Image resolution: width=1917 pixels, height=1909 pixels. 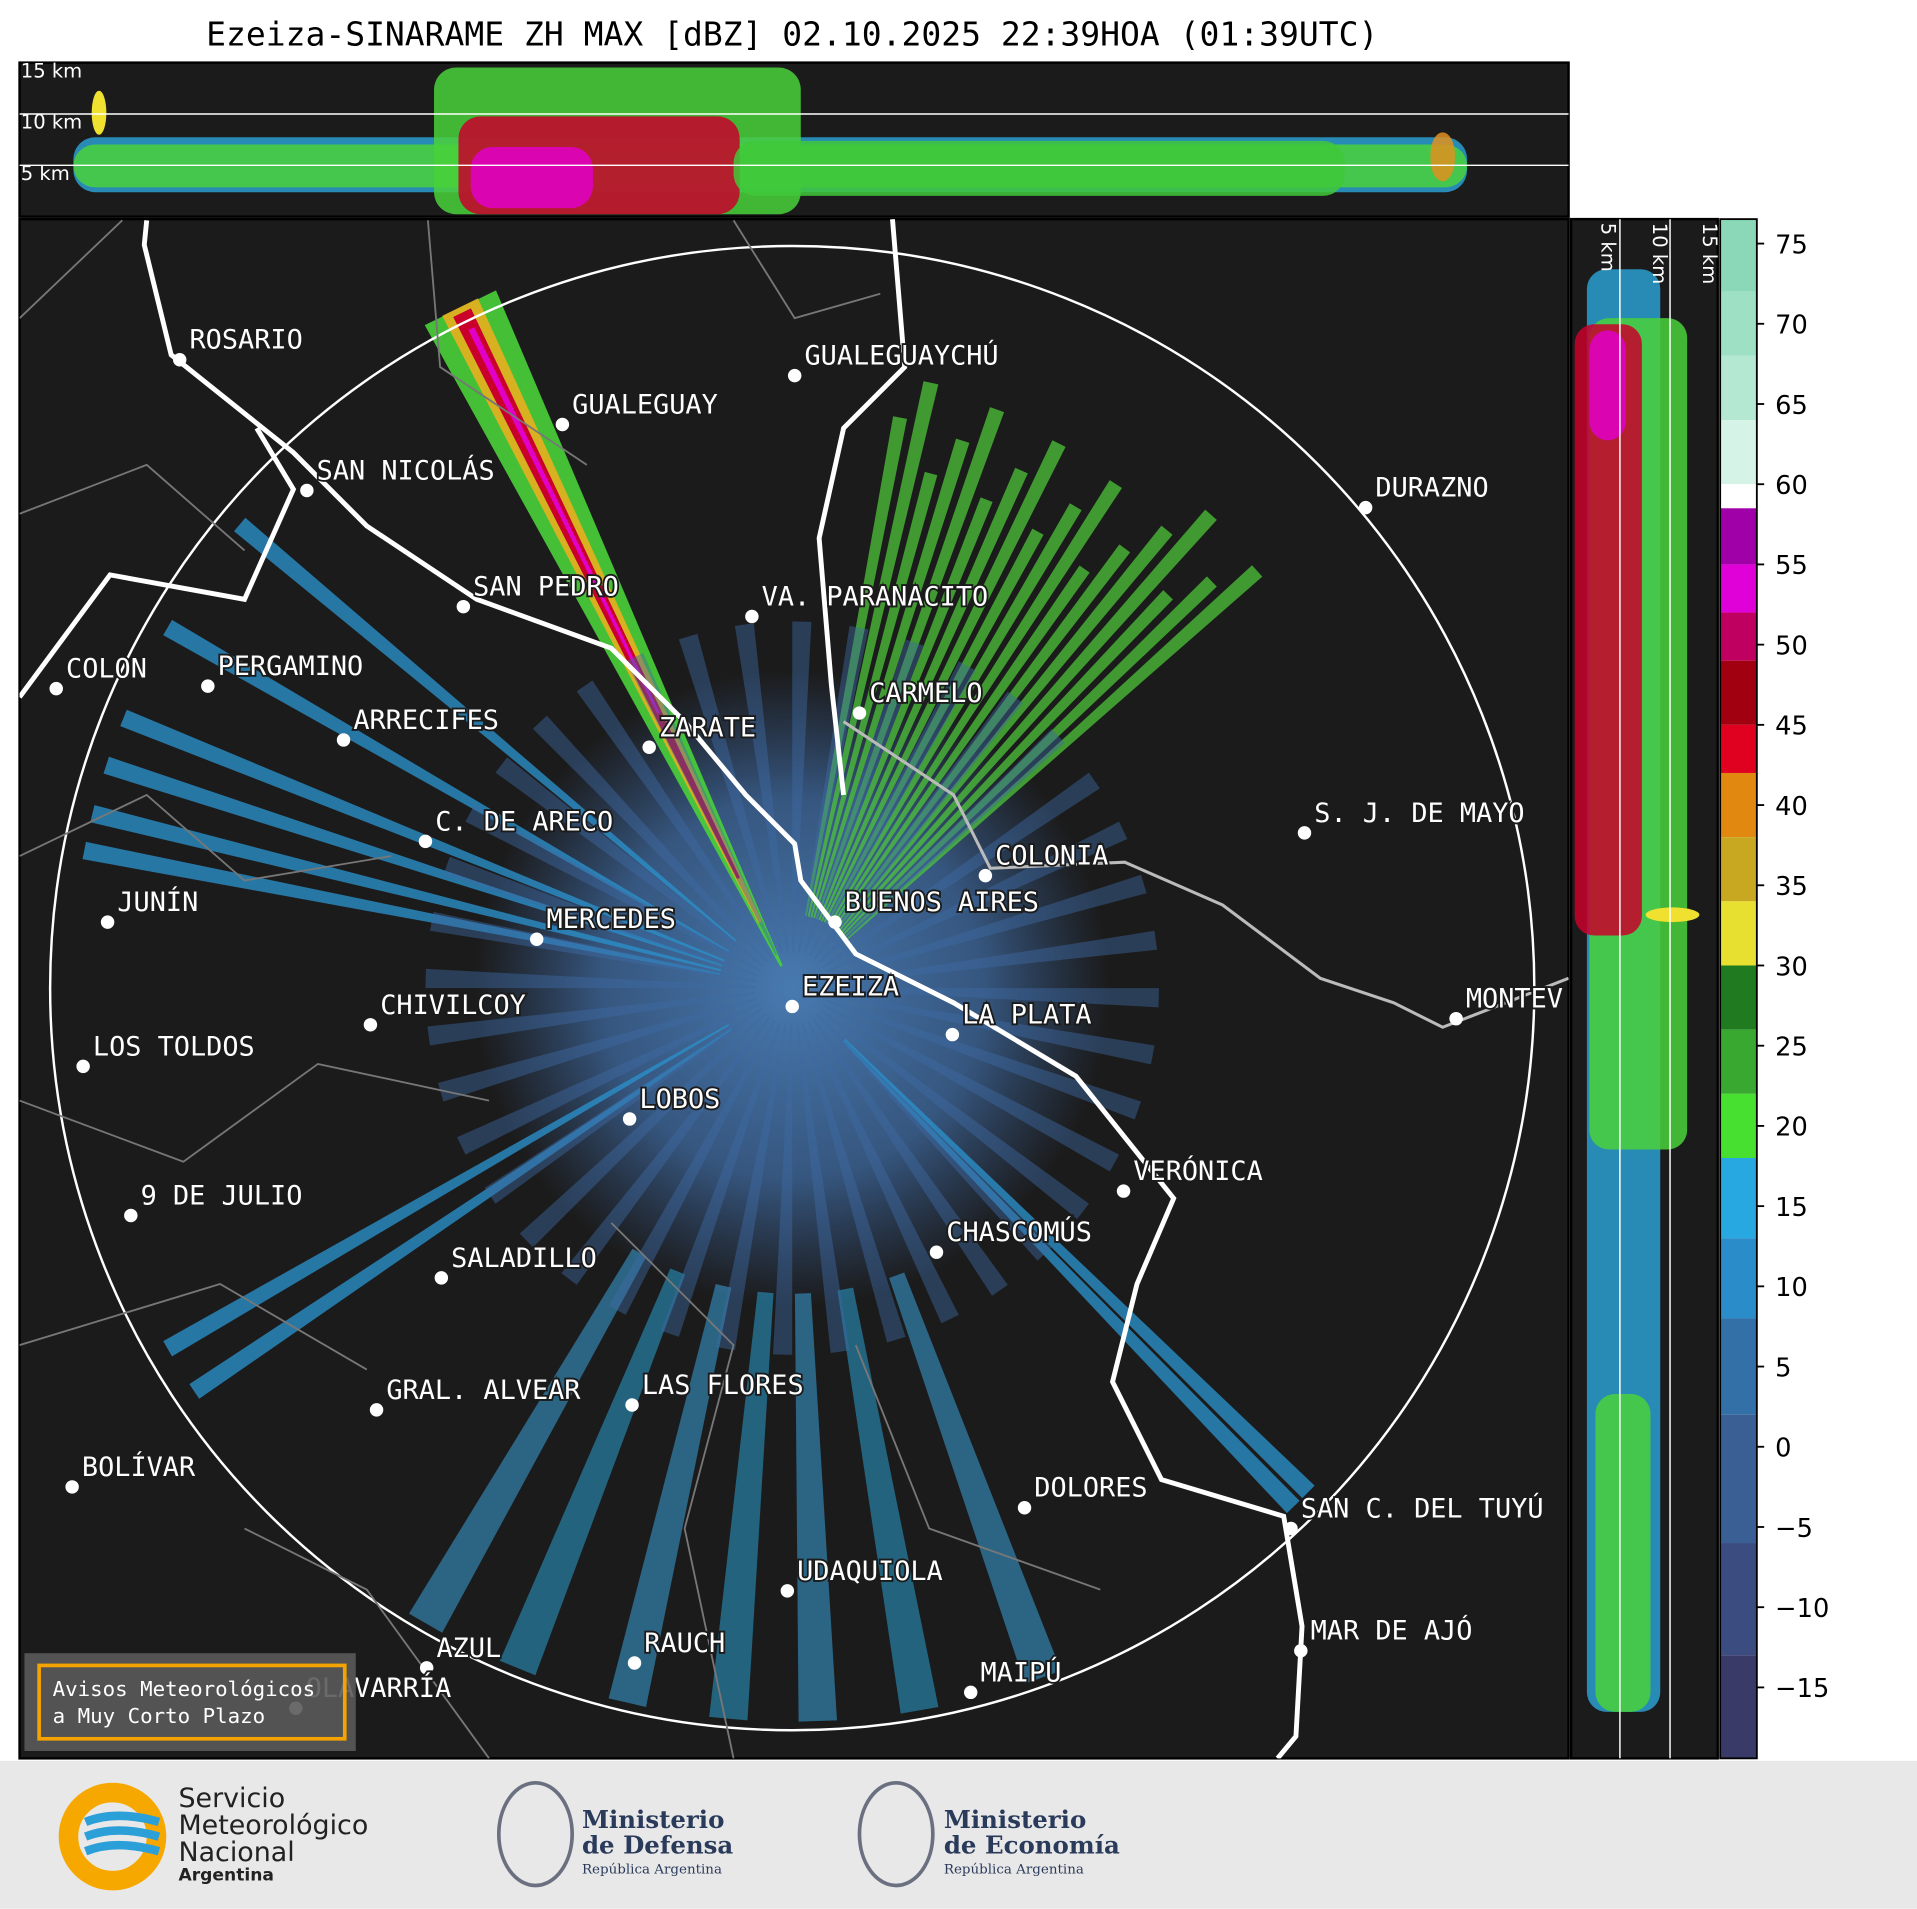 I want to click on uruguay-coast, so click(x=1205, y=874).